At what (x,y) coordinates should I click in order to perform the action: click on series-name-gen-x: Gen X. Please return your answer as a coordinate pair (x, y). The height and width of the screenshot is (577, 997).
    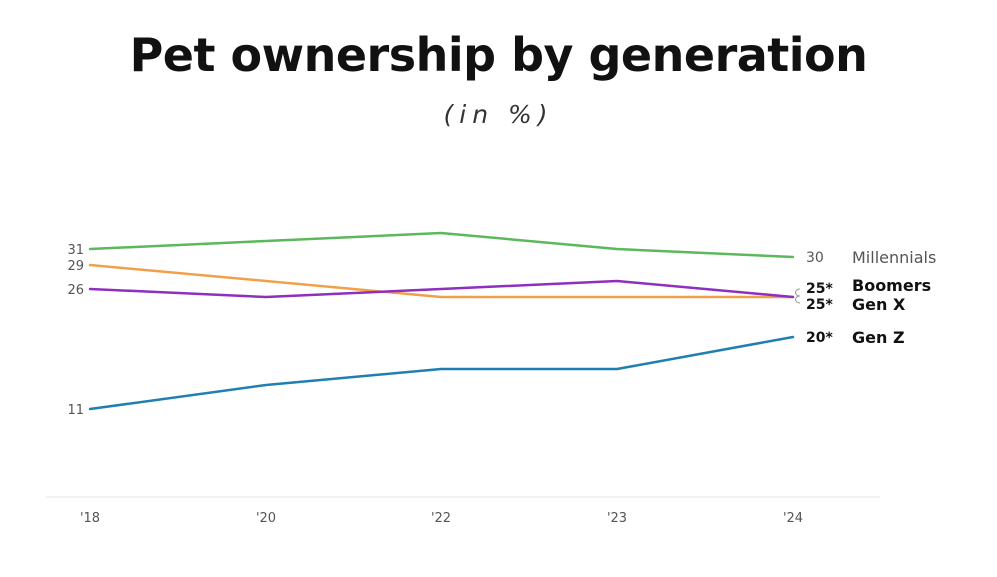
    Looking at the image, I should click on (879, 304).